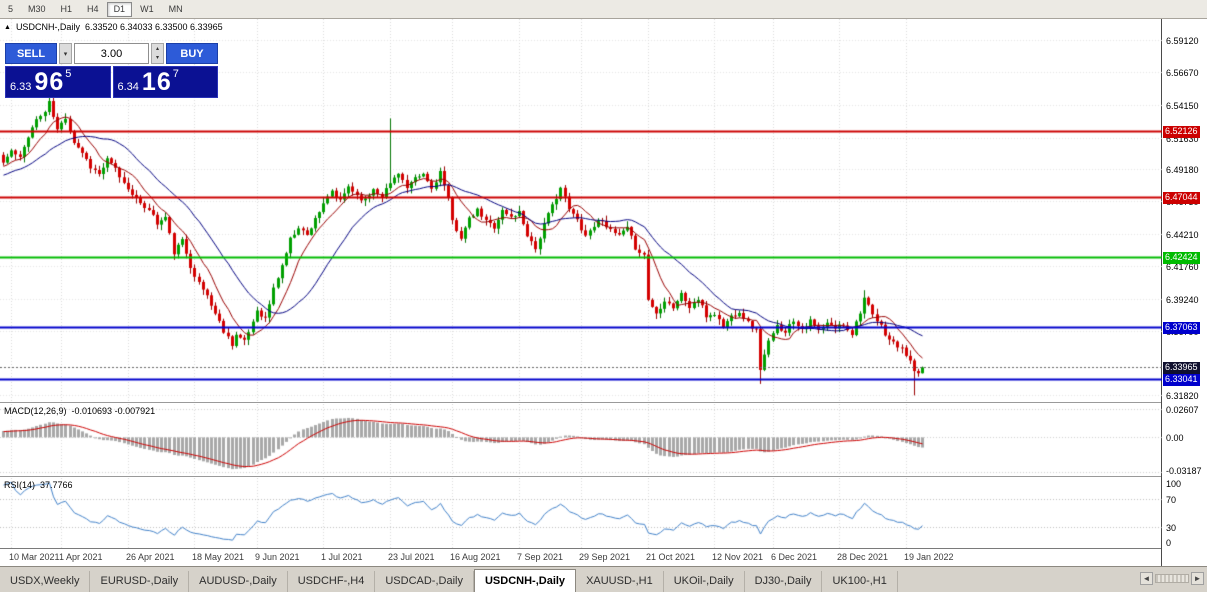 The image size is (1207, 592). Describe the element at coordinates (49, 82) in the screenshot. I see `sell-price-big: 96` at that location.